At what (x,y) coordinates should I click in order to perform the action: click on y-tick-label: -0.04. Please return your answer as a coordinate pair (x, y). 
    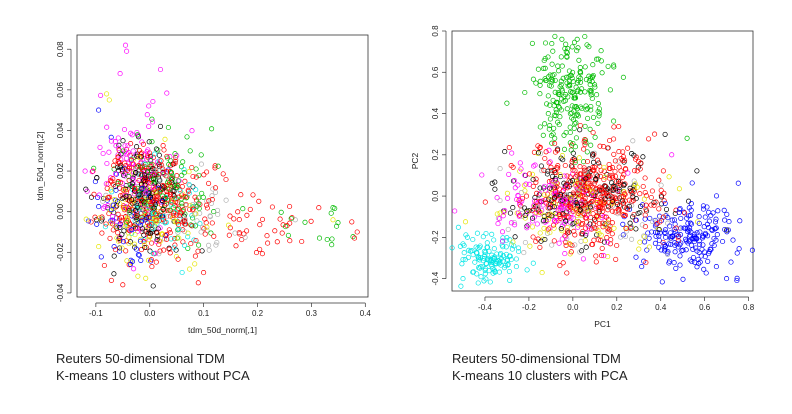
    Looking at the image, I should click on (60, 292).